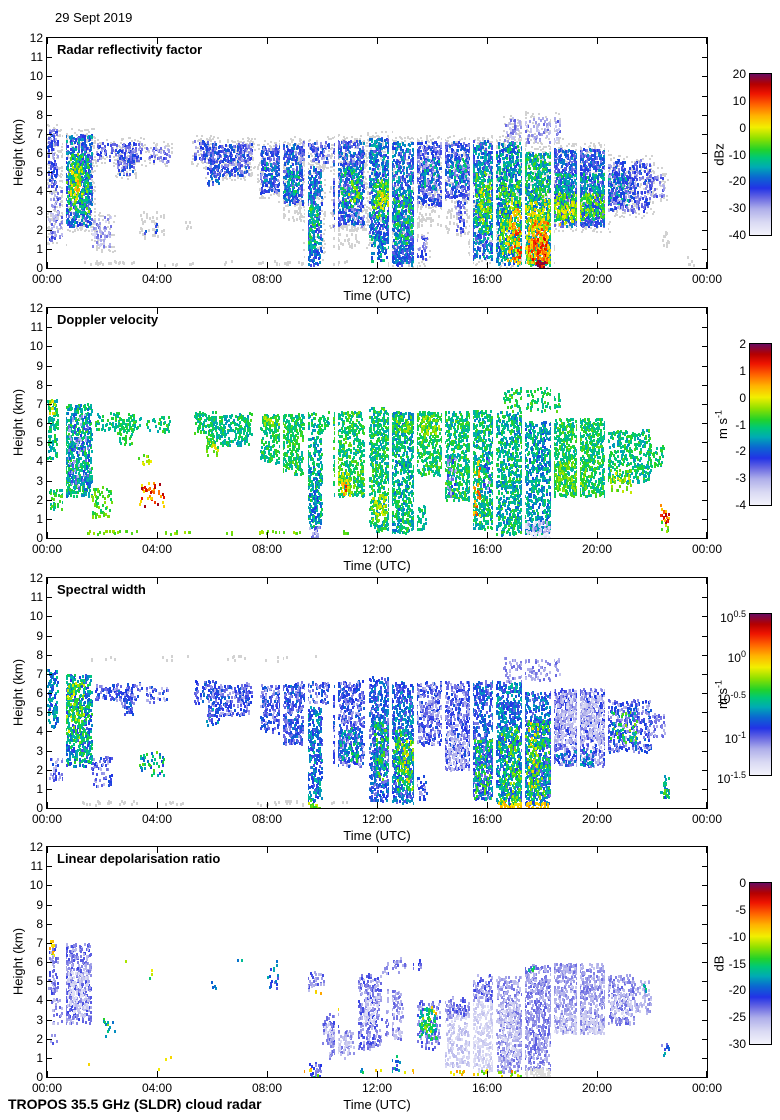  What do you see at coordinates (739, 100) in the screenshot?
I see `colorbar-tick-label: 10` at bounding box center [739, 100].